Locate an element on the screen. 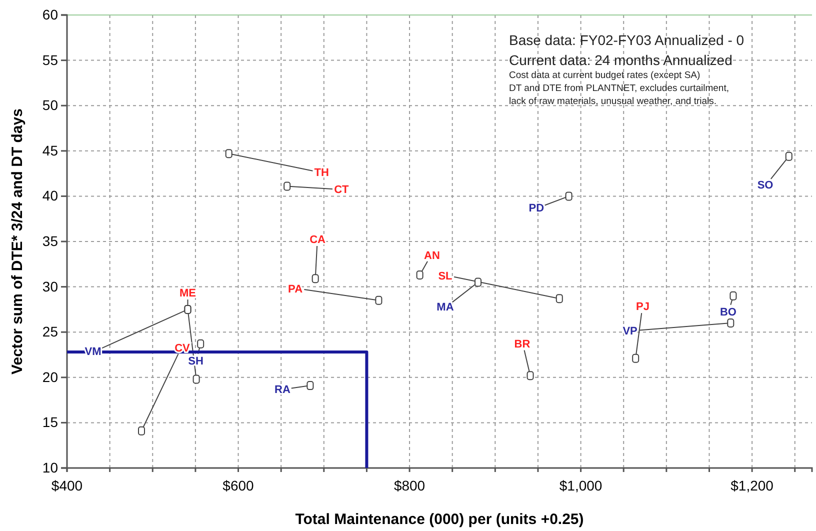  y-tick-label: 45 is located at coordinates (50, 150).